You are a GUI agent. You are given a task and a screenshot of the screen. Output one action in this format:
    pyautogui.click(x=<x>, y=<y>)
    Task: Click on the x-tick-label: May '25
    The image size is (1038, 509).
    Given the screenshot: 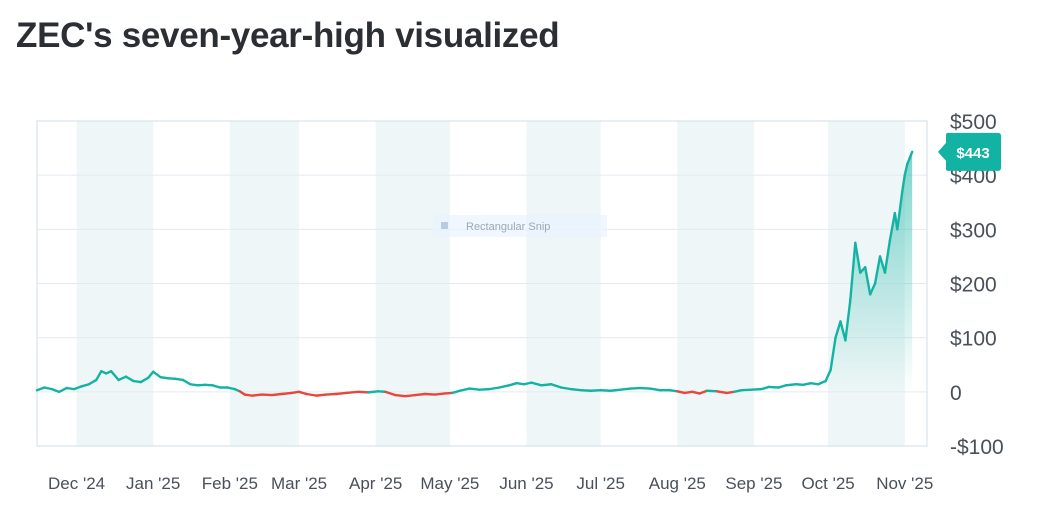 What is the action you would take?
    pyautogui.click(x=449, y=483)
    